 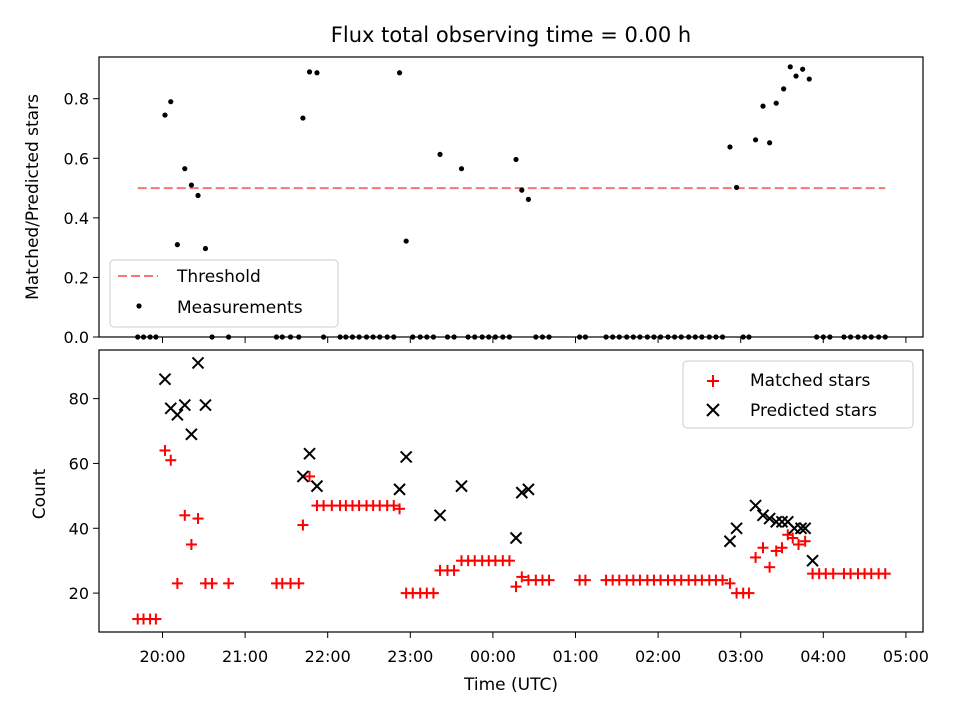 I want to click on ratio-legend: Threshold Measurements, so click(x=224, y=293).